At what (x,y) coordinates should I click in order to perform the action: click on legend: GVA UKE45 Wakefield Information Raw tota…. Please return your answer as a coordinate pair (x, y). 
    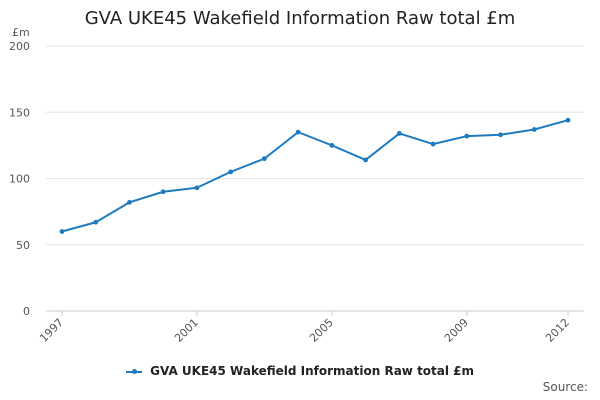
    Looking at the image, I should click on (300, 371).